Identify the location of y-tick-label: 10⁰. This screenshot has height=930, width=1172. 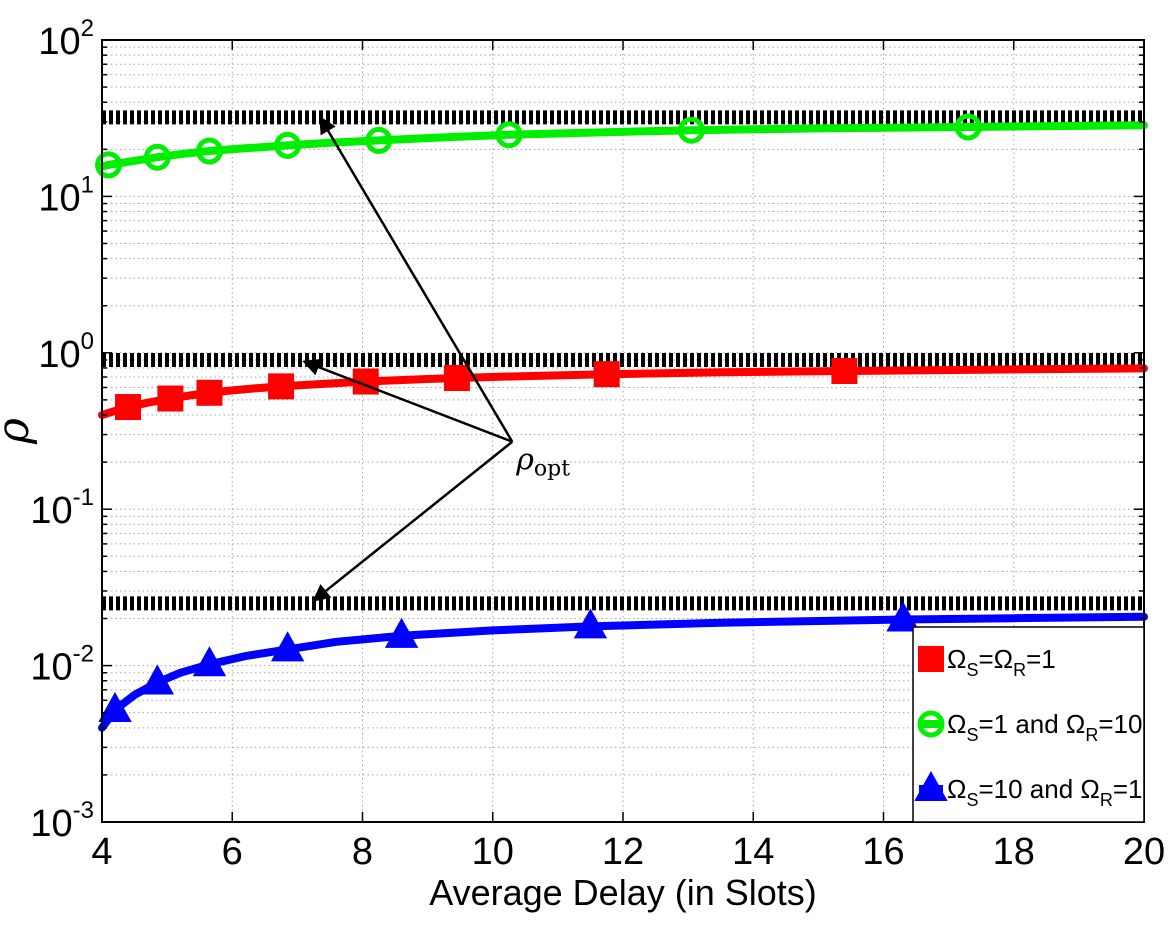
(66, 352).